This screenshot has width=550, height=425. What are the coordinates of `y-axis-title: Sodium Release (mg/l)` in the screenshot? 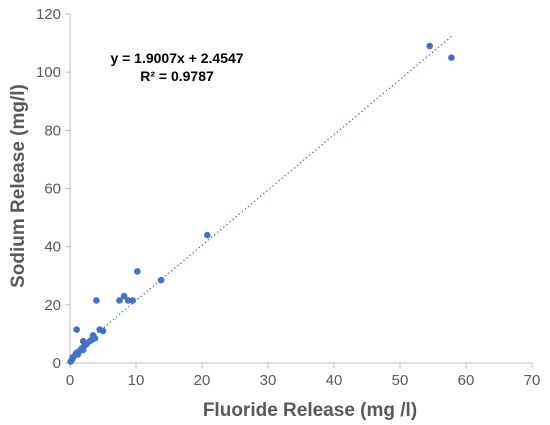 It's located at (18, 186).